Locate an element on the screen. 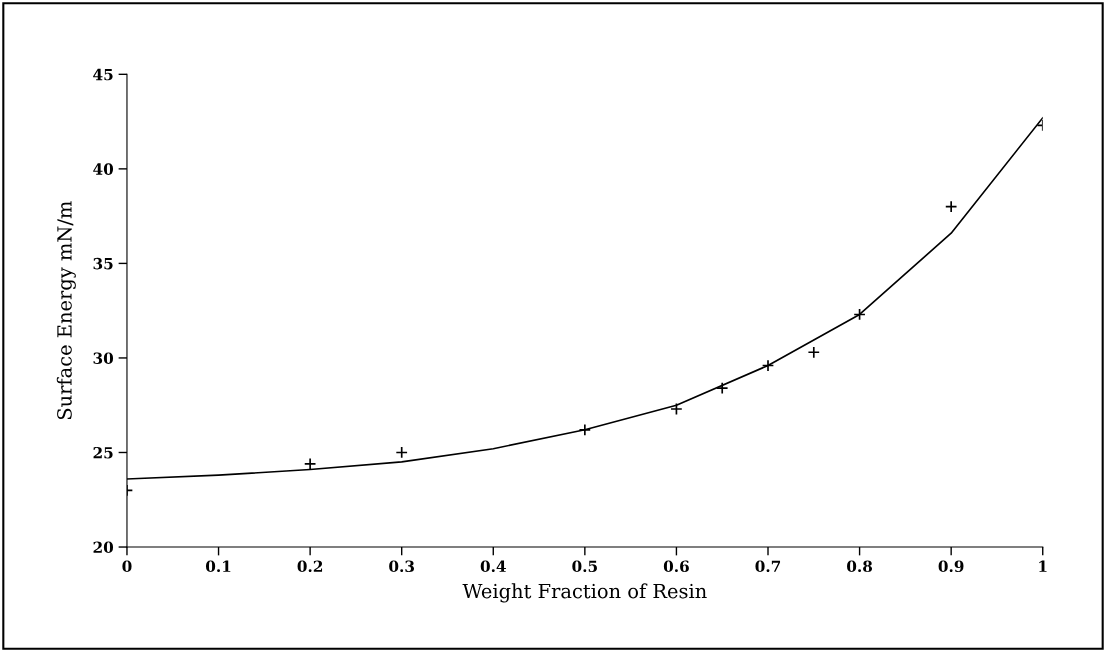  x-tick-label: 0.8 is located at coordinates (860, 566).